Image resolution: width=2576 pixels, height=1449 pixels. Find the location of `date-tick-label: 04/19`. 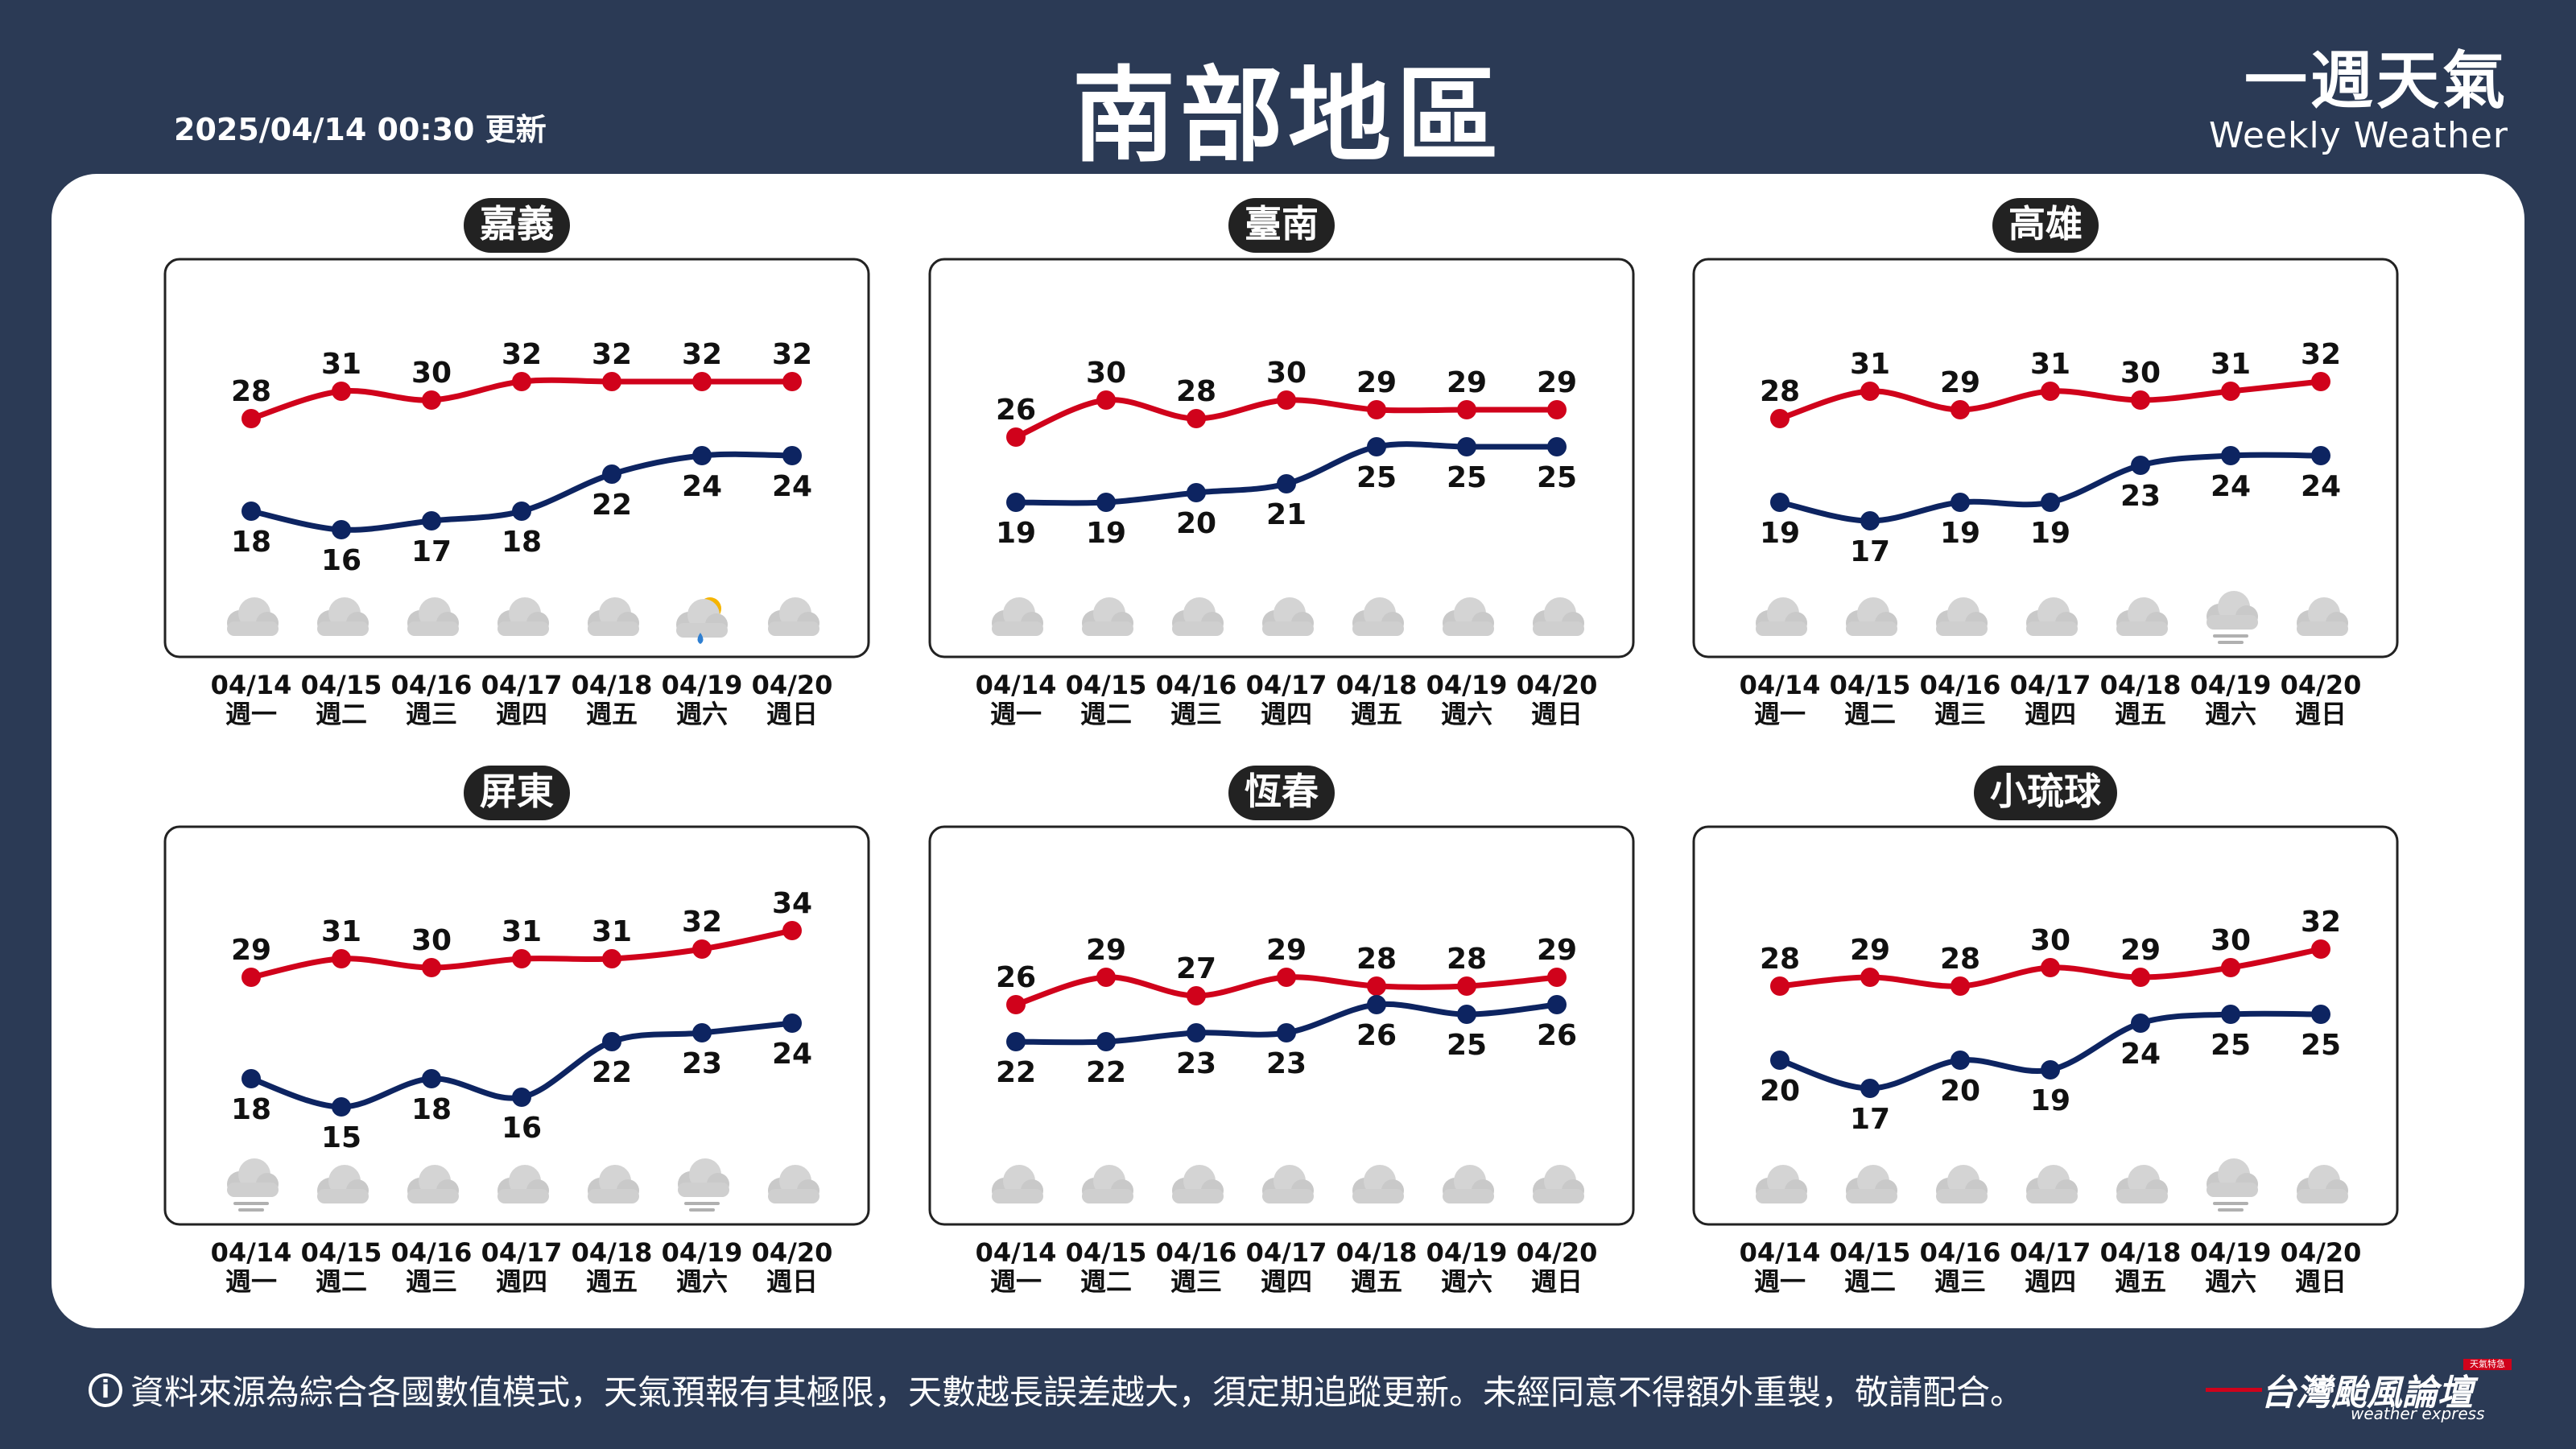

date-tick-label: 04/19 is located at coordinates (2231, 685).